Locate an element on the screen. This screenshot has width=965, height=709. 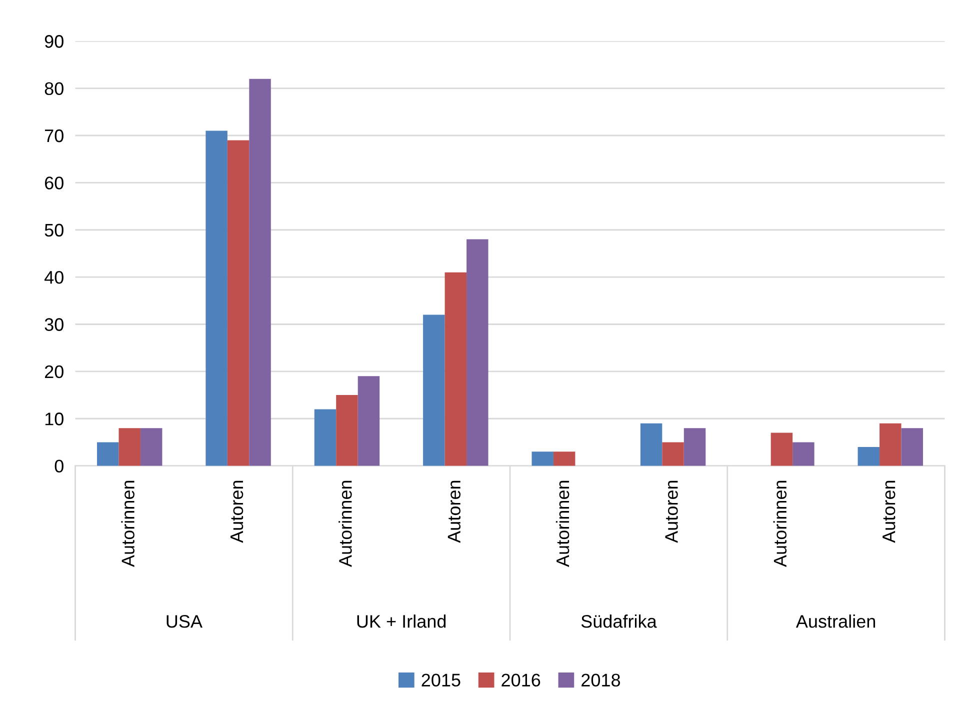
y-tick-label: 80 is located at coordinates (54, 89).